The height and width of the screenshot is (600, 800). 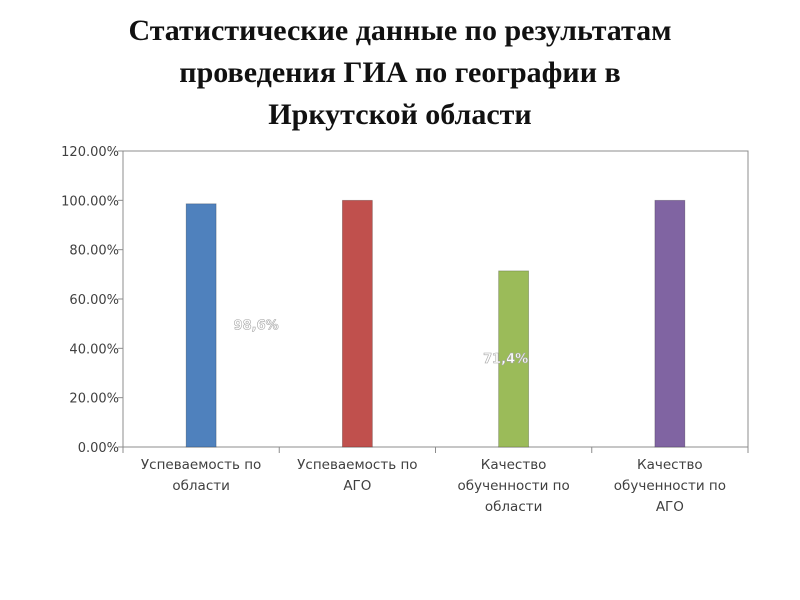 What do you see at coordinates (94, 251) in the screenshot?
I see `y-tick-label: 80.00%` at bounding box center [94, 251].